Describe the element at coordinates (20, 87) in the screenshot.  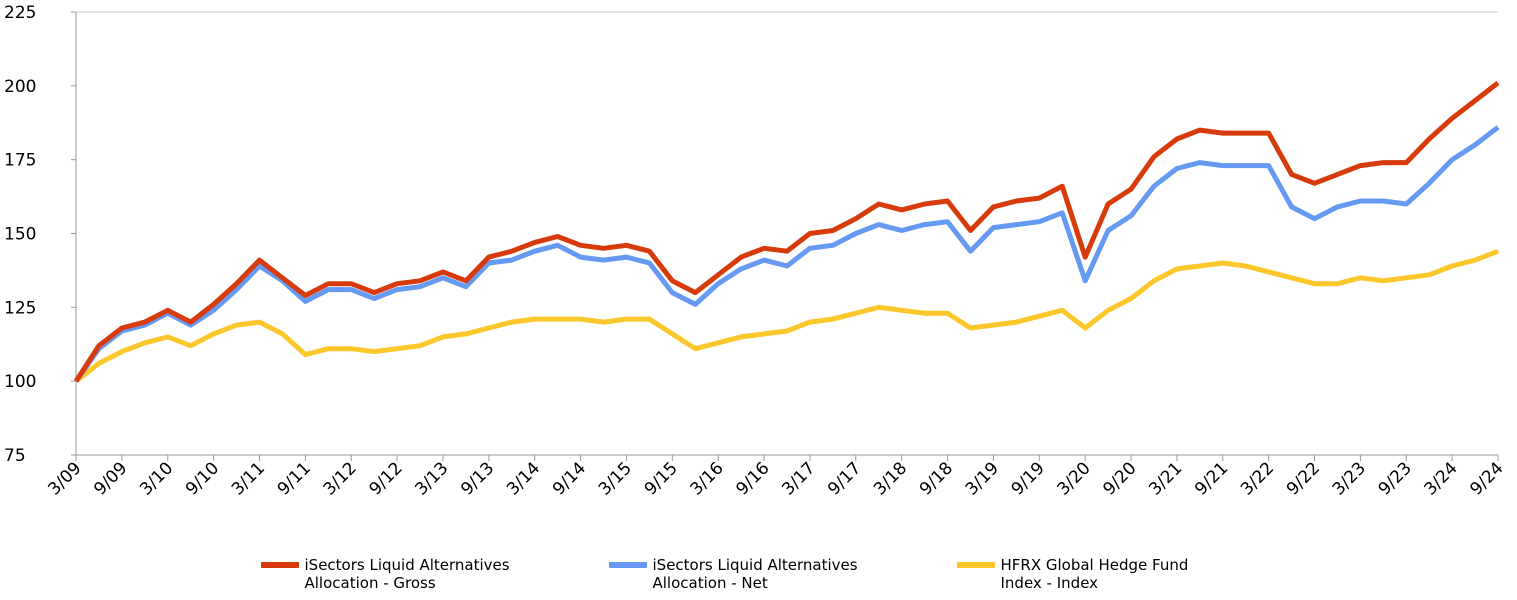
I see `y-tick-label: 200` at that location.